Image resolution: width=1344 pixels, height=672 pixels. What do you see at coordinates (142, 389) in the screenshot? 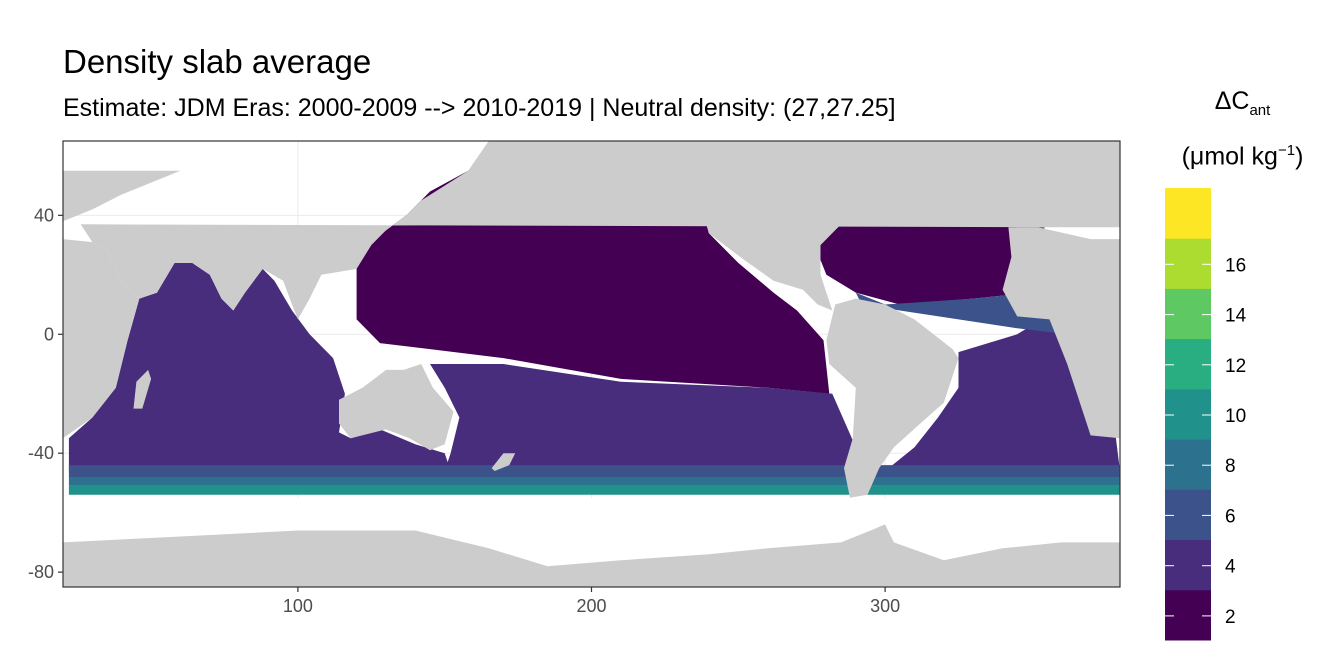
I see `land-madagascar` at bounding box center [142, 389].